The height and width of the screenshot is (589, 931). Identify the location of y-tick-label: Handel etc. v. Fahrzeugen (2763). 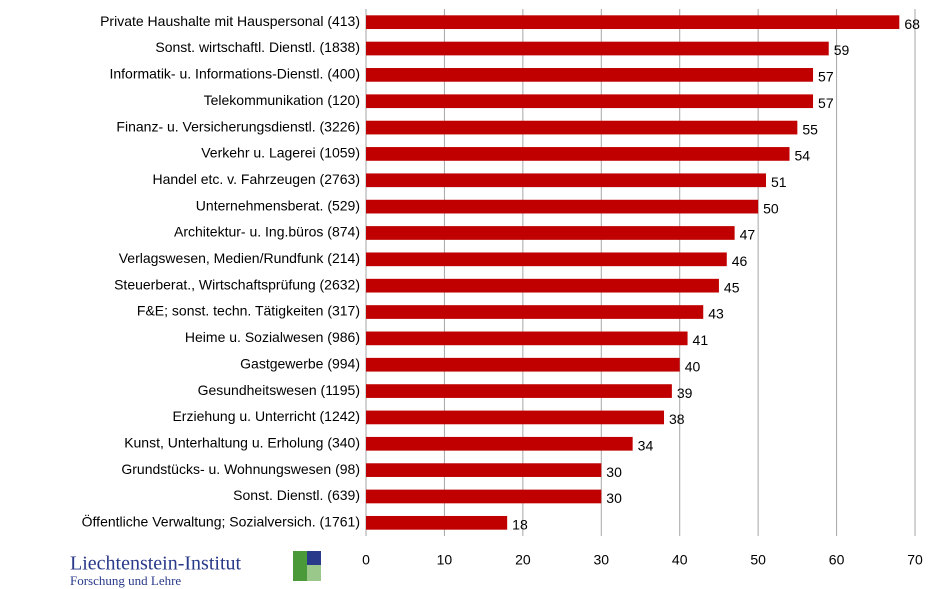
(256, 179).